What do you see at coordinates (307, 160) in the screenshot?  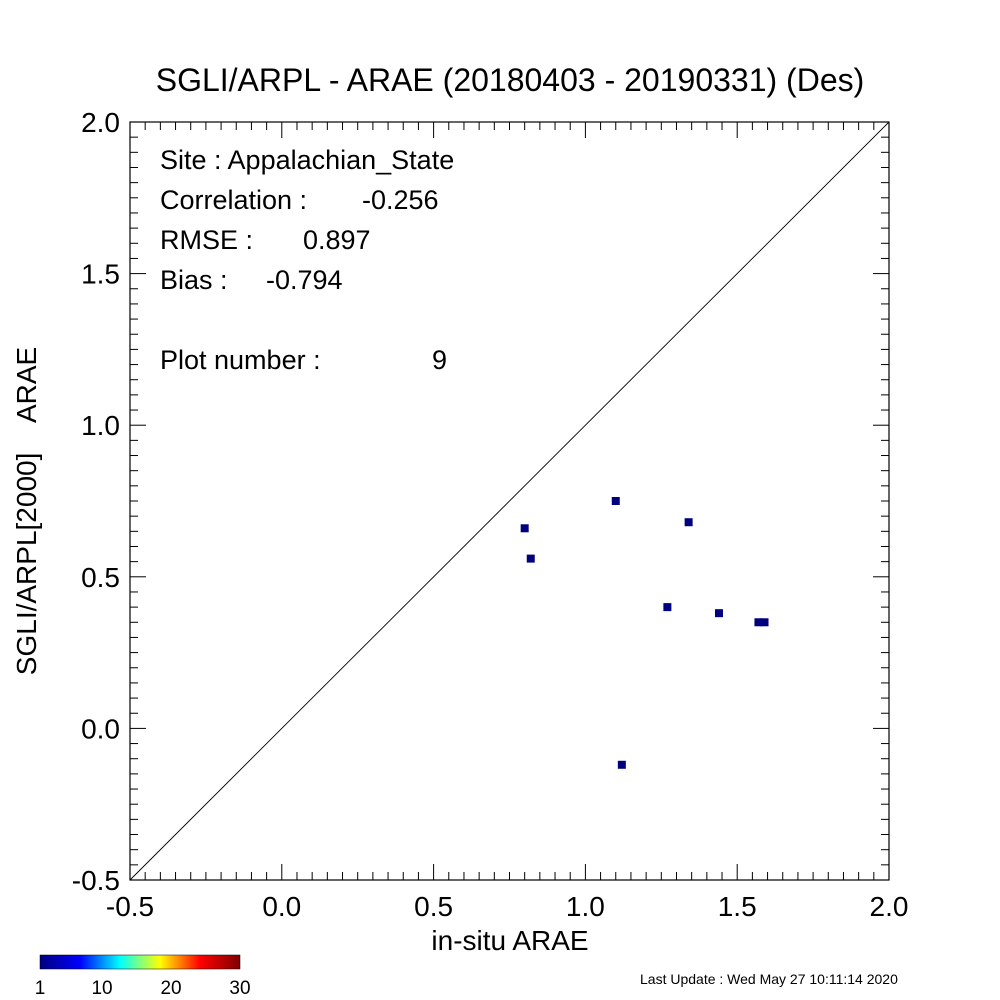 I see `site-text: Site : Appalachian_State` at bounding box center [307, 160].